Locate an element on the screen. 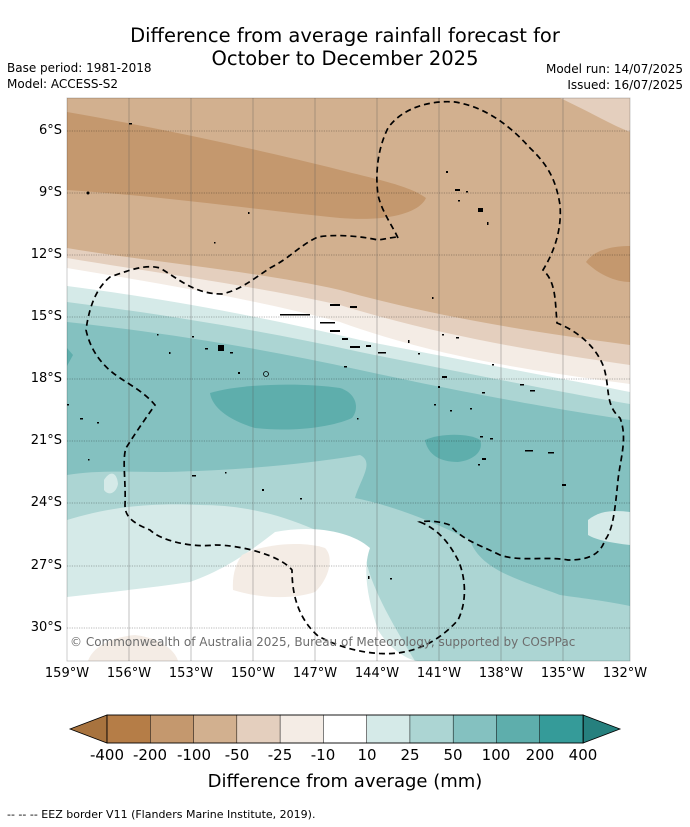 Image resolution: width=690 pixels, height=827 pixels. wet-patch-small is located at coordinates (111, 483).